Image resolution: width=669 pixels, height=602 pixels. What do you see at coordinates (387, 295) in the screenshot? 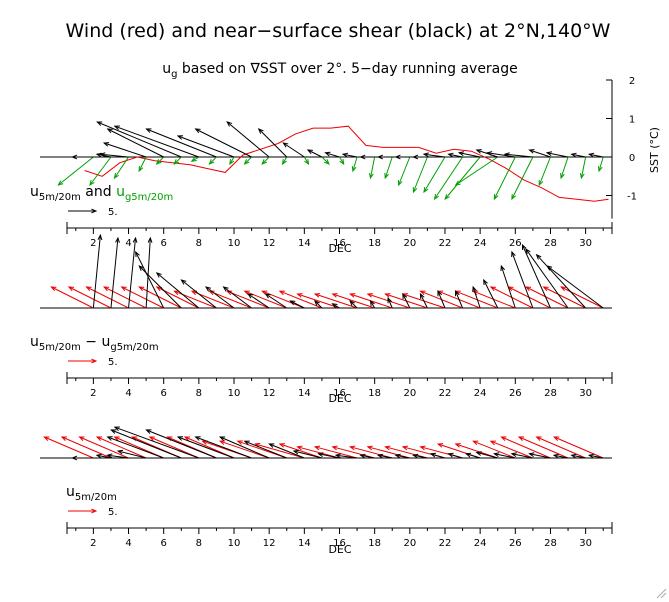
I see `panel2-wind-vector-head` at bounding box center [387, 295].